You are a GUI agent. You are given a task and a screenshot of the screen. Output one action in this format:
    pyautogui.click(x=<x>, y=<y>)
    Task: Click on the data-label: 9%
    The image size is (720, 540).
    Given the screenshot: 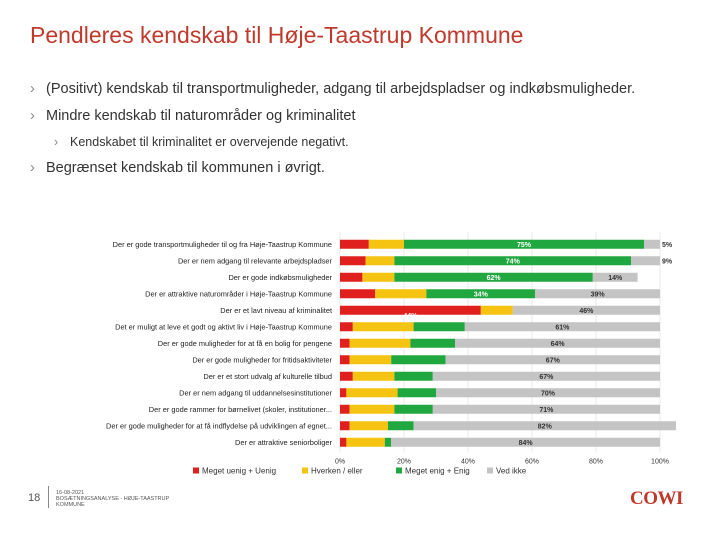 What is the action you would take?
    pyautogui.click(x=667, y=261)
    